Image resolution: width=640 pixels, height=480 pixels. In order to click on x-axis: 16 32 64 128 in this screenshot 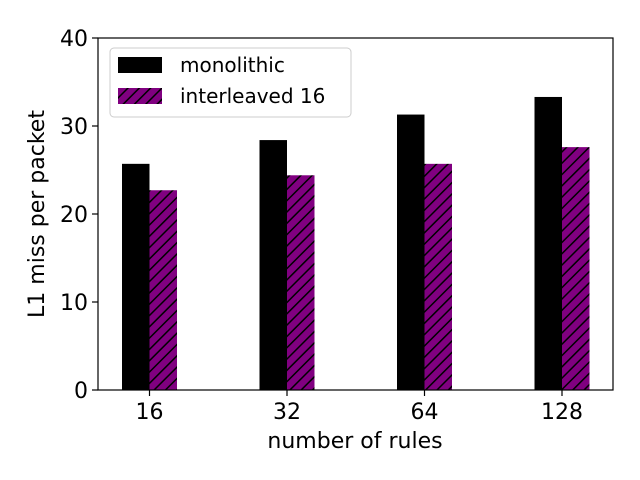, I will do `click(359, 407)`.